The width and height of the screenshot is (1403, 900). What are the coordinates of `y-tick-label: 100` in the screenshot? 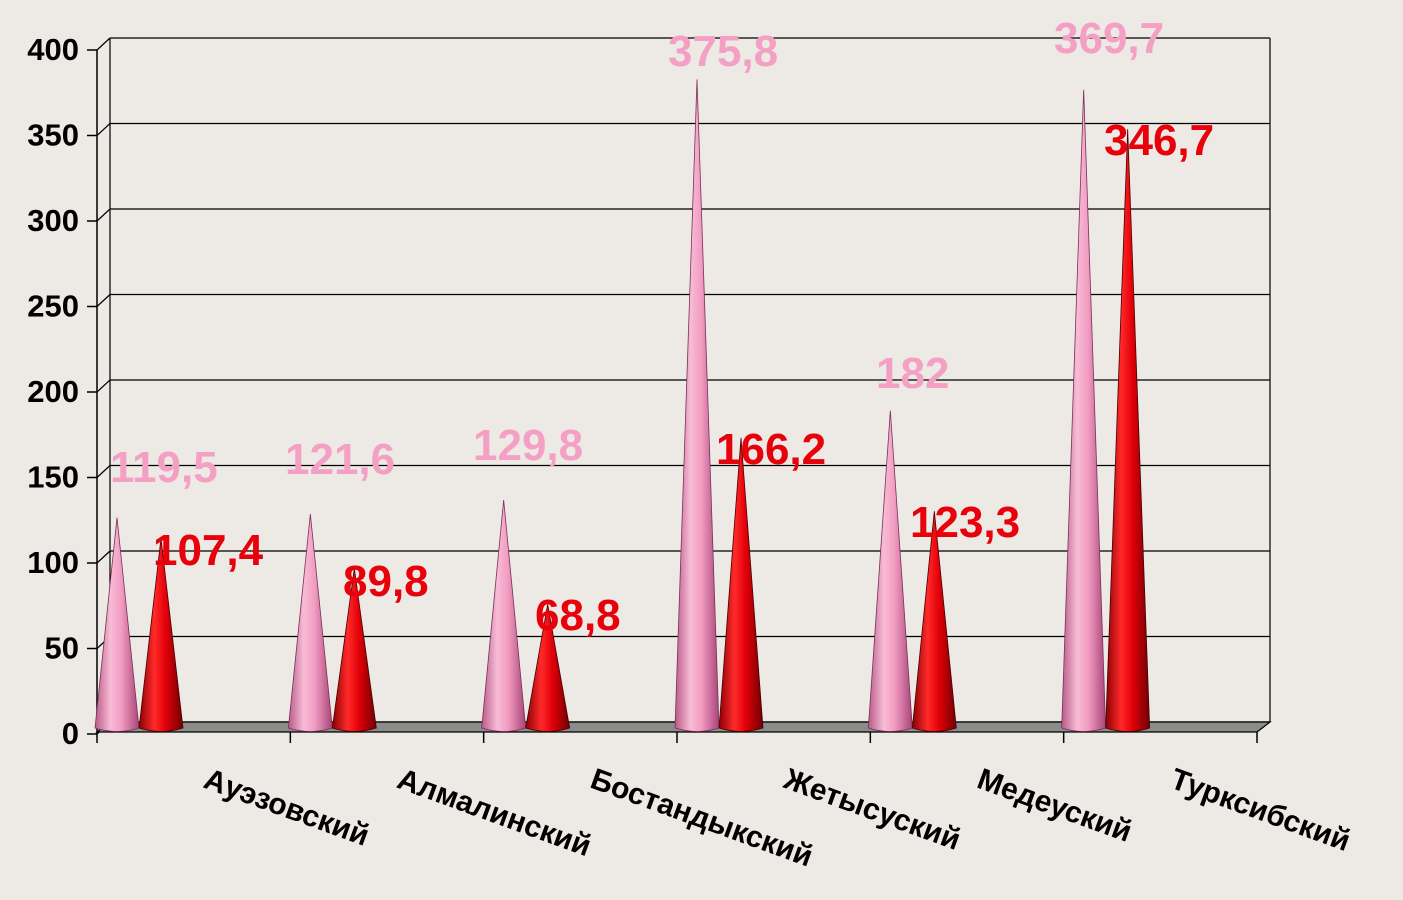 It's located at (53, 562).